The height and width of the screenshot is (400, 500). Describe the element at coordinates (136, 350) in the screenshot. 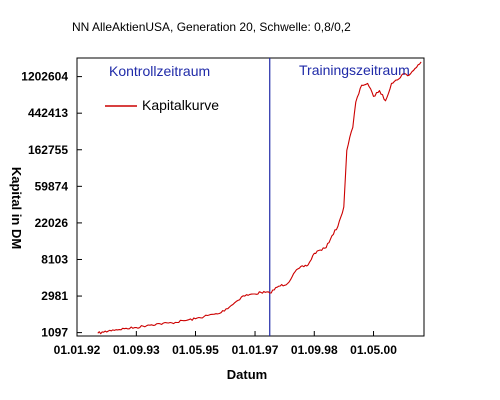

I see `x-tick-label: 01.09.93` at that location.